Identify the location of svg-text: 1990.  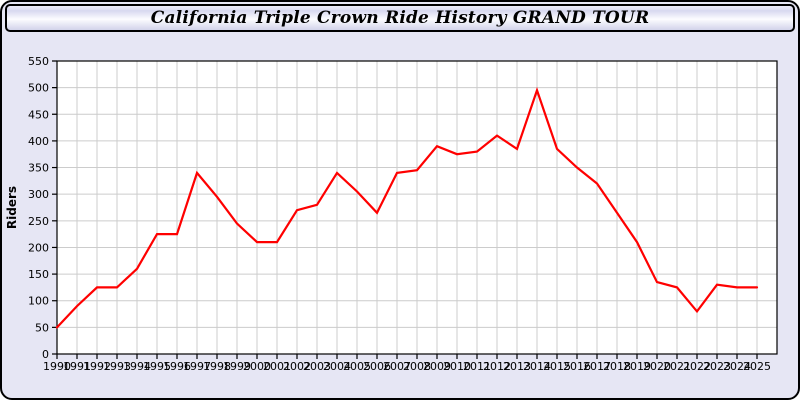
(57, 366).